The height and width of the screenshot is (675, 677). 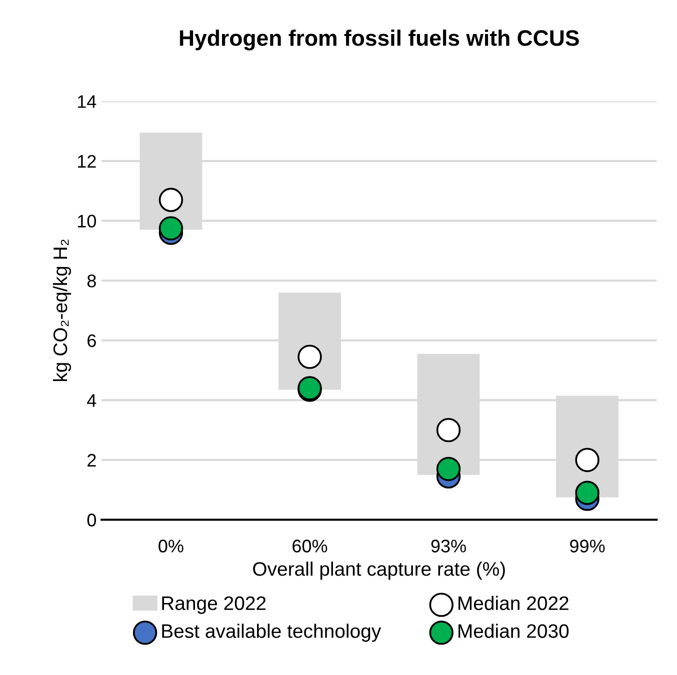 I want to click on y-tick-label: 14, so click(x=87, y=101).